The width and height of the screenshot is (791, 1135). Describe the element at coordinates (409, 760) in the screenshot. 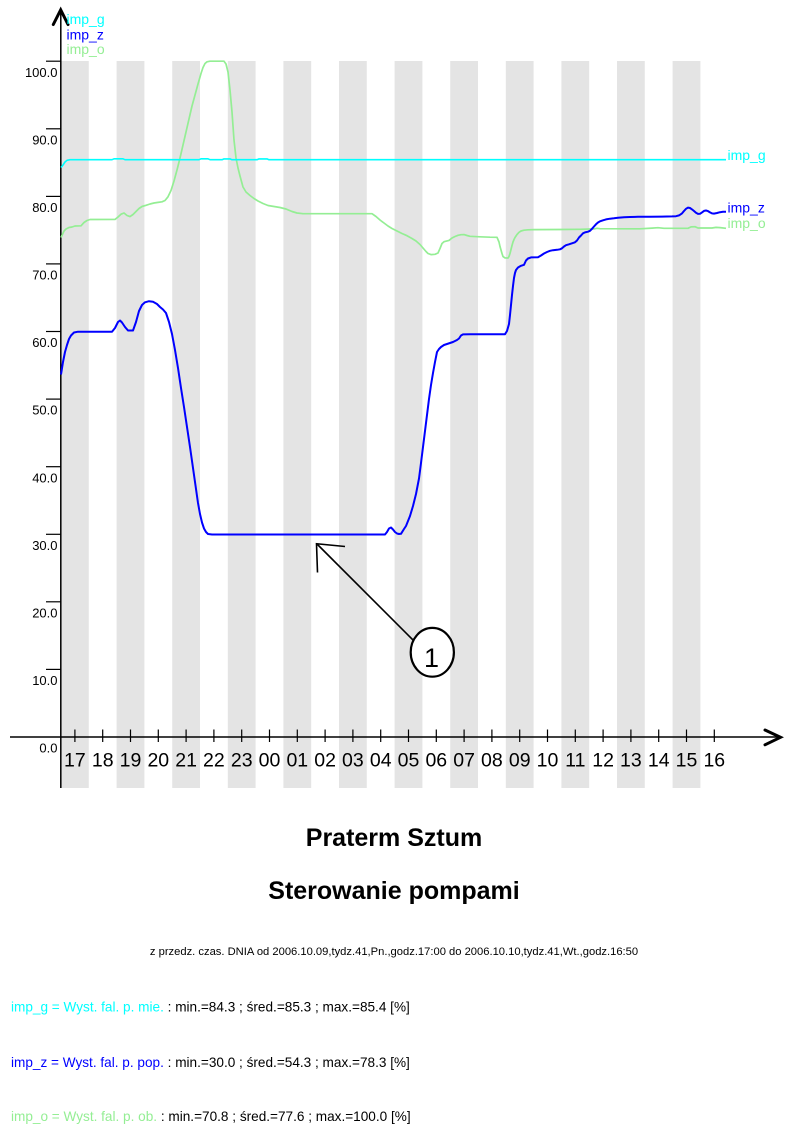

I see `svg-text: 05` at that location.